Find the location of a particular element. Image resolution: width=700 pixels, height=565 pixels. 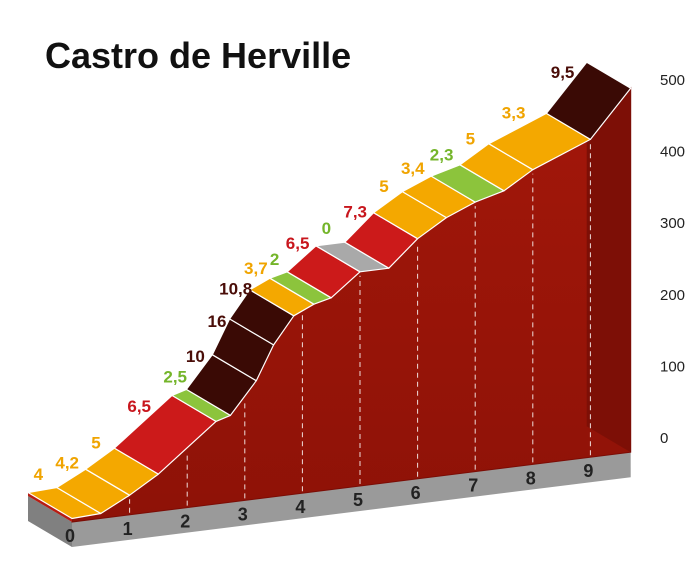

x-tick-label: 5 is located at coordinates (358, 500).